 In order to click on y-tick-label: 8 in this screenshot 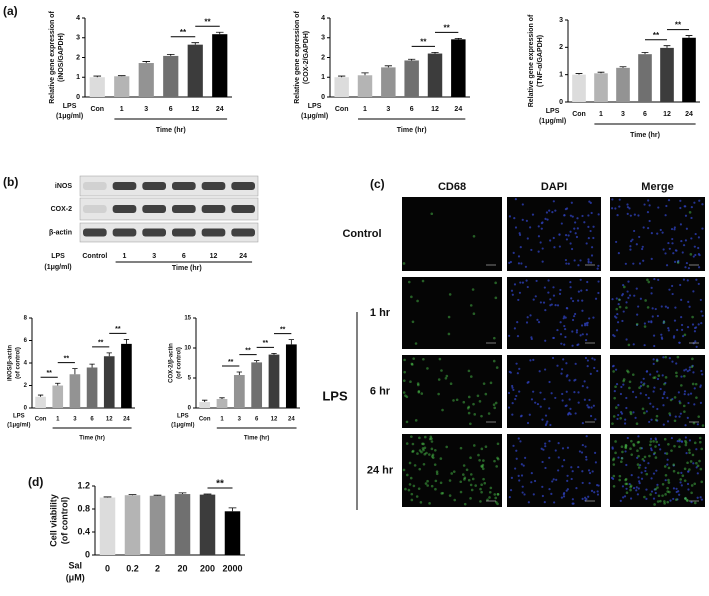, I will do `click(26, 319)`.